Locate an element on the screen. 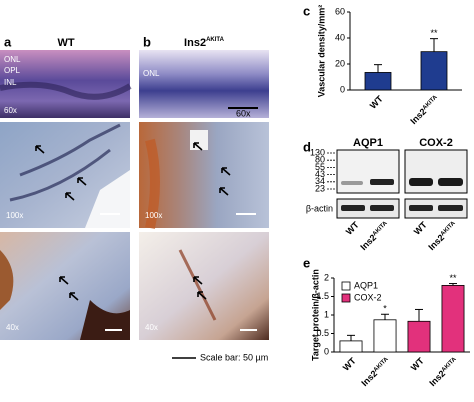 The width and height of the screenshot is (474, 402). panel-title: Ins2AKITA is located at coordinates (204, 43).